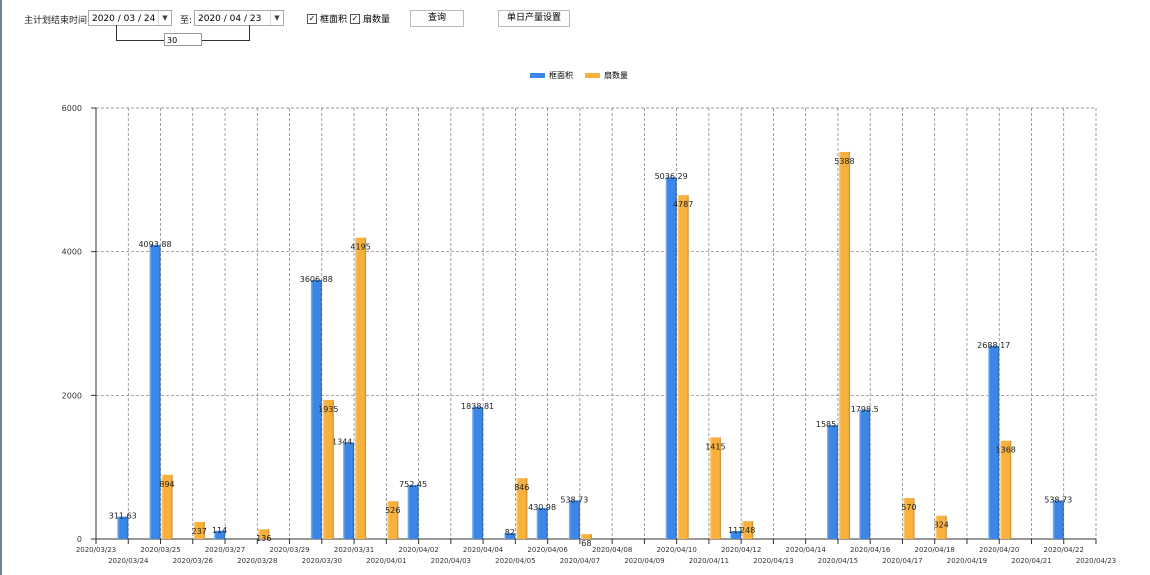 Image resolution: width=1150 pixels, height=575 pixels. Describe the element at coordinates (392, 510) in the screenshot. I see `data-label: 526` at that location.